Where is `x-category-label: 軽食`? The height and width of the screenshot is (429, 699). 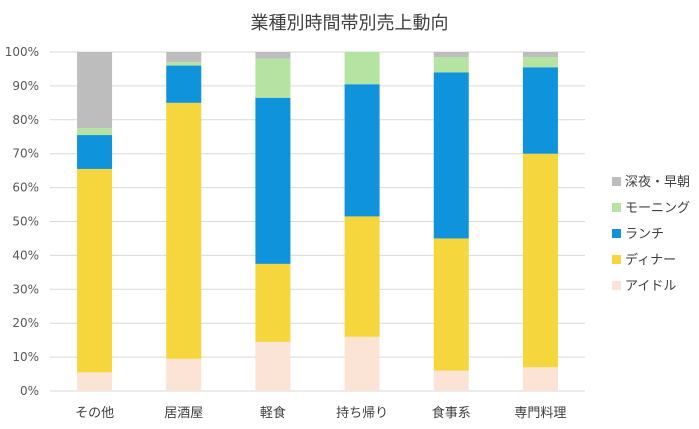 x-category-label: 軽食 is located at coordinates (273, 413).